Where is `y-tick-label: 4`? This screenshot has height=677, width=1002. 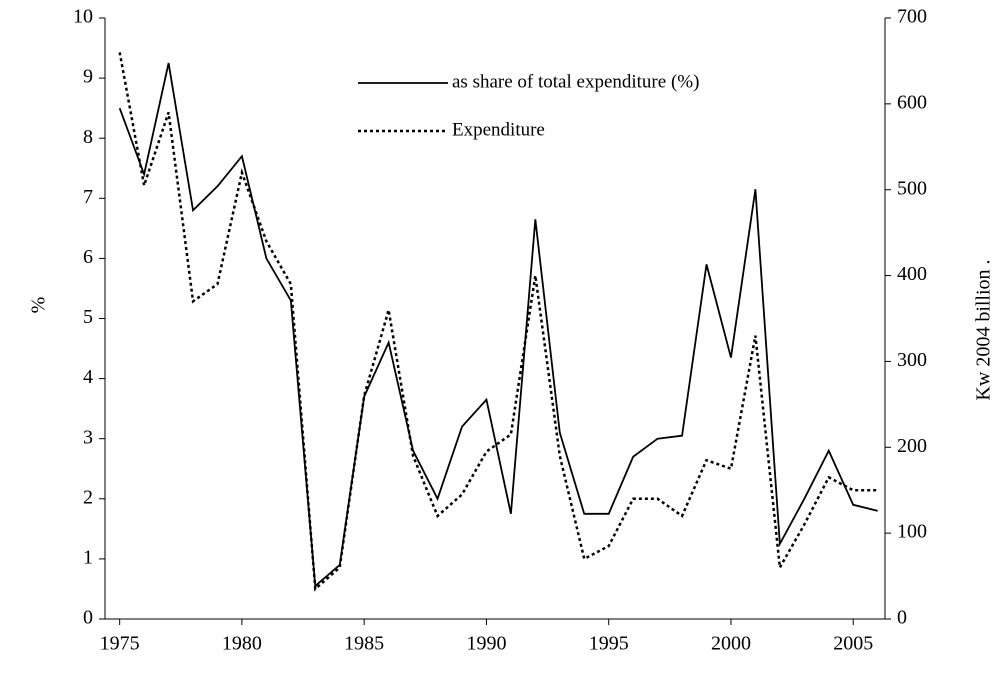 y-tick-label: 4 is located at coordinates (88, 377).